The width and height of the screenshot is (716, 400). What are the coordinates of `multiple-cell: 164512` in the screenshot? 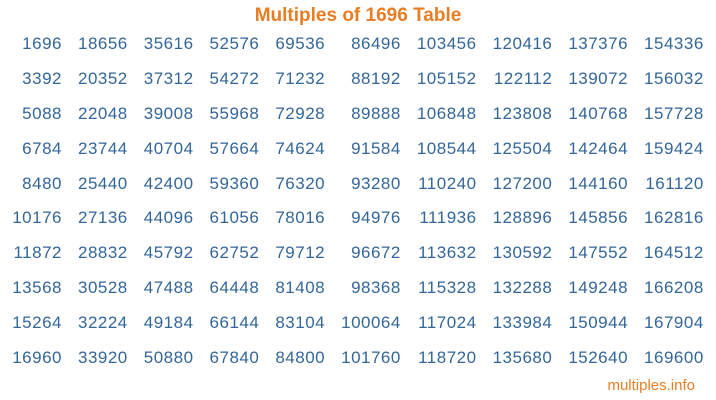 It's located at (674, 253).